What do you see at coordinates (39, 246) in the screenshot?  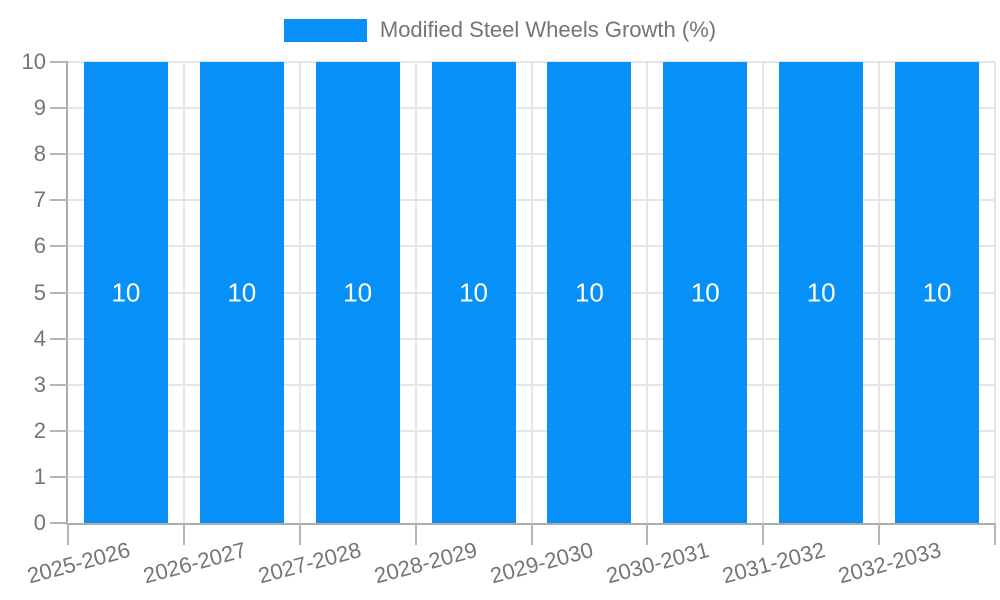 I see `y-axis-tick-label: 6` at bounding box center [39, 246].